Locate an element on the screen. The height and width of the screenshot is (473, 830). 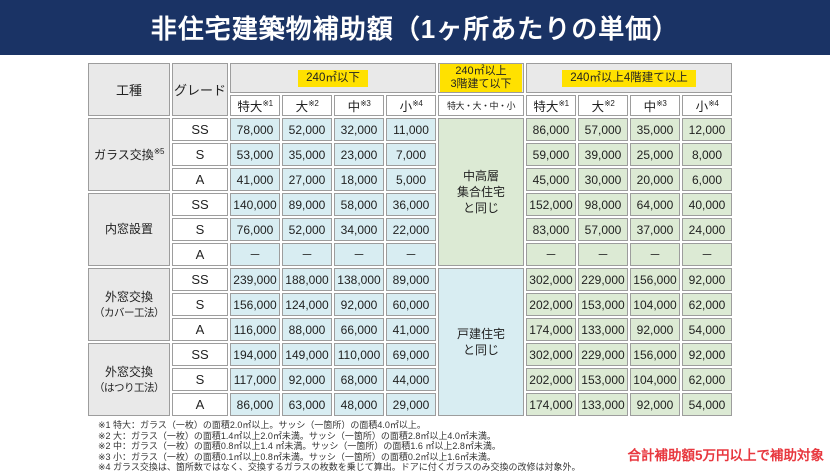
page-title: 非住宅建築物補助額（1ヶ所あたりの単価） is located at coordinates (415, 29).